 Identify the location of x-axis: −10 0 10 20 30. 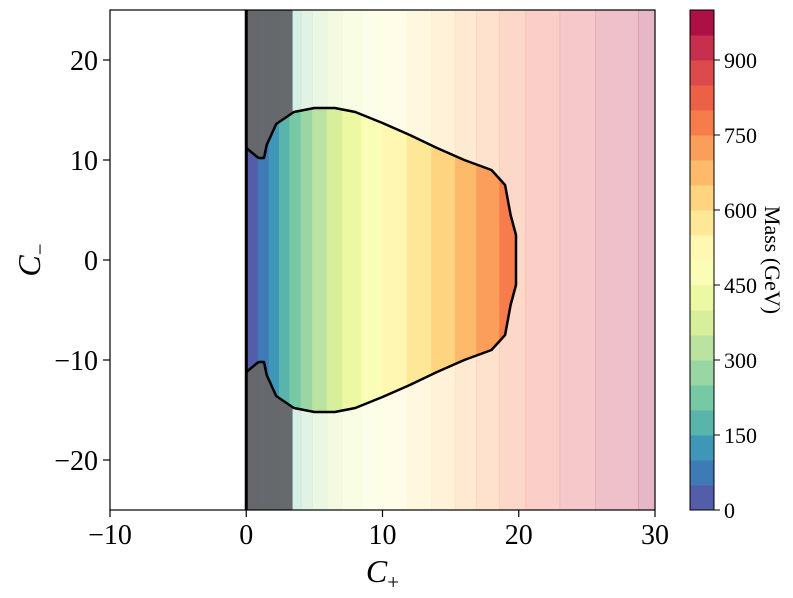
(378, 530).